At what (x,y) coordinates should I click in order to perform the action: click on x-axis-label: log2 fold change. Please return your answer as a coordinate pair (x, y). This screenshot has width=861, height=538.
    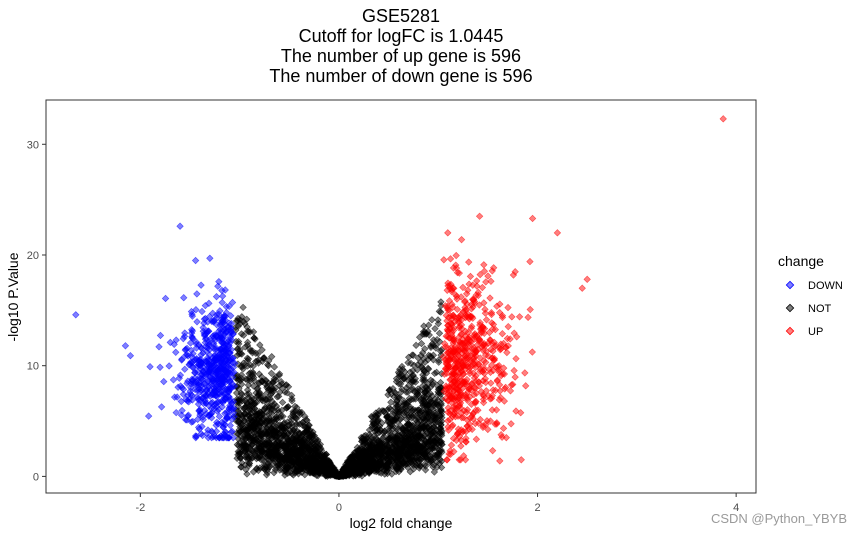
    Looking at the image, I should click on (401, 523).